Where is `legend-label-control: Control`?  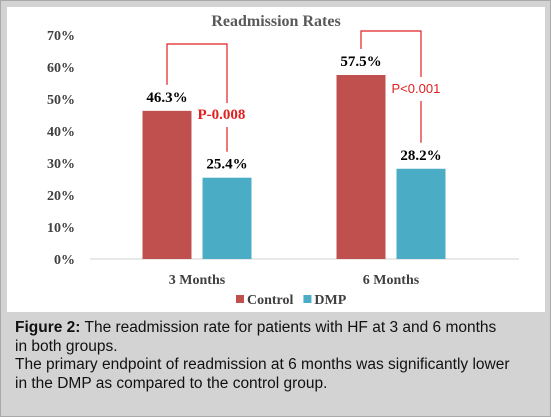
legend-label-control: Control is located at coordinates (270, 300).